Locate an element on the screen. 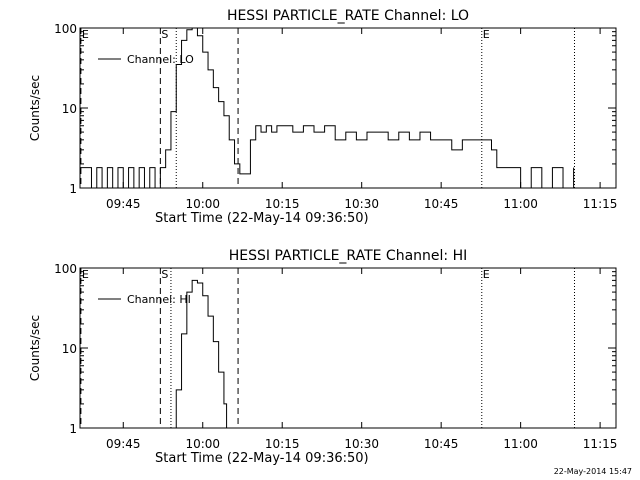 This screenshot has height=480, width=640. panel-2-x-tick-label: 09:45 is located at coordinates (123, 444).